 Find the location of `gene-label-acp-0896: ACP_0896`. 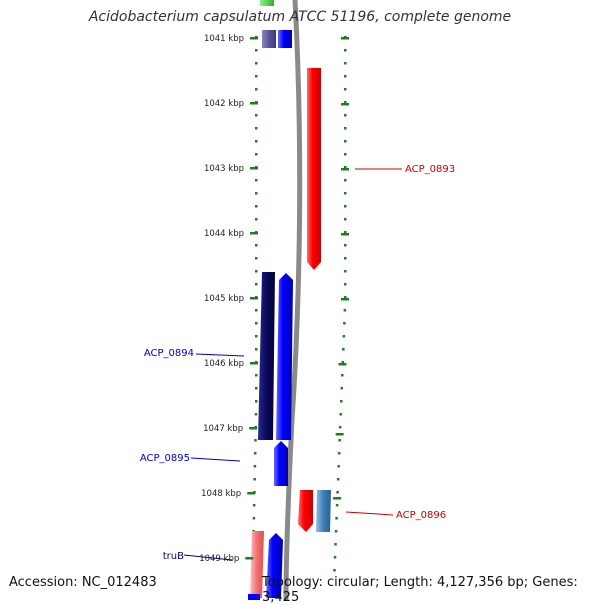

gene-label-acp-0896: ACP_0896 is located at coordinates (421, 515).